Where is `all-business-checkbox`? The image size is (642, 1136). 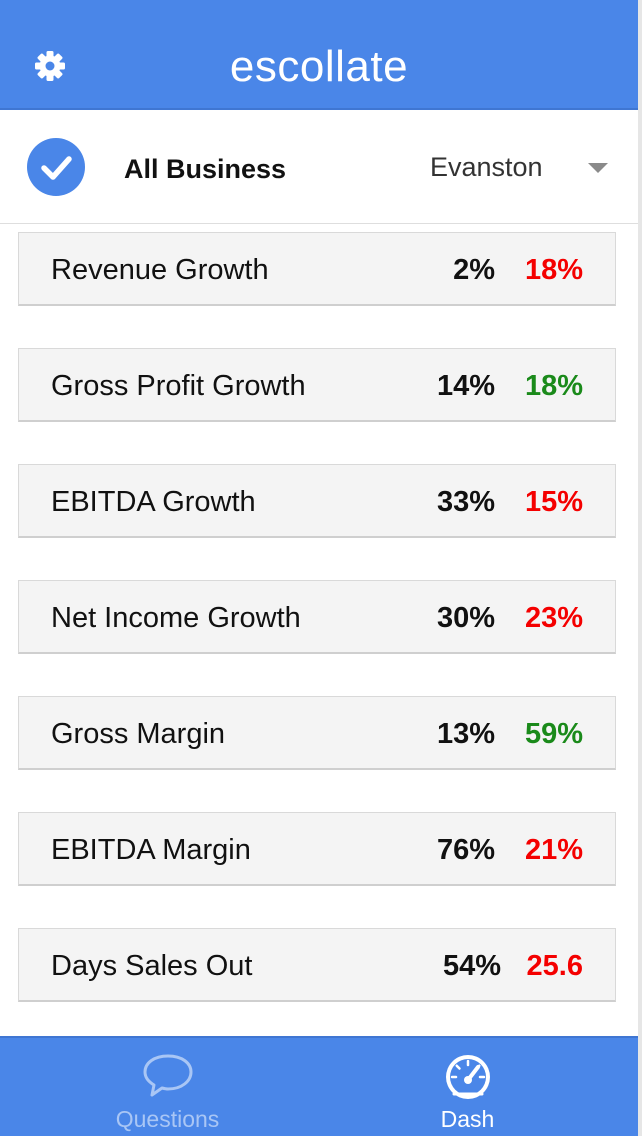
all-business-checkbox is located at coordinates (56, 167).